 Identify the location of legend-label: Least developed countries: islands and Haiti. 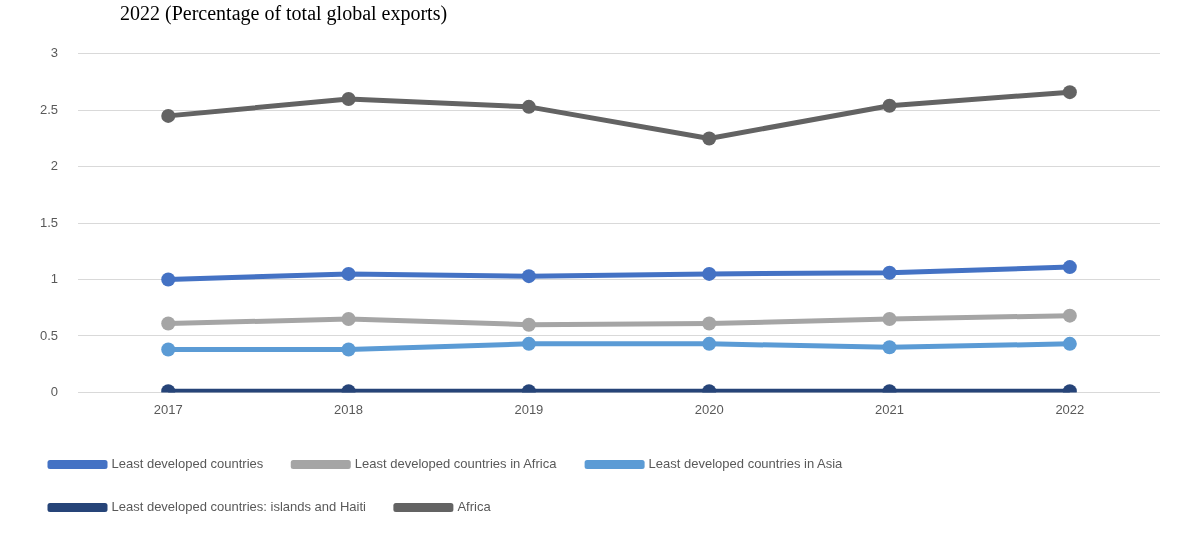
(238, 507).